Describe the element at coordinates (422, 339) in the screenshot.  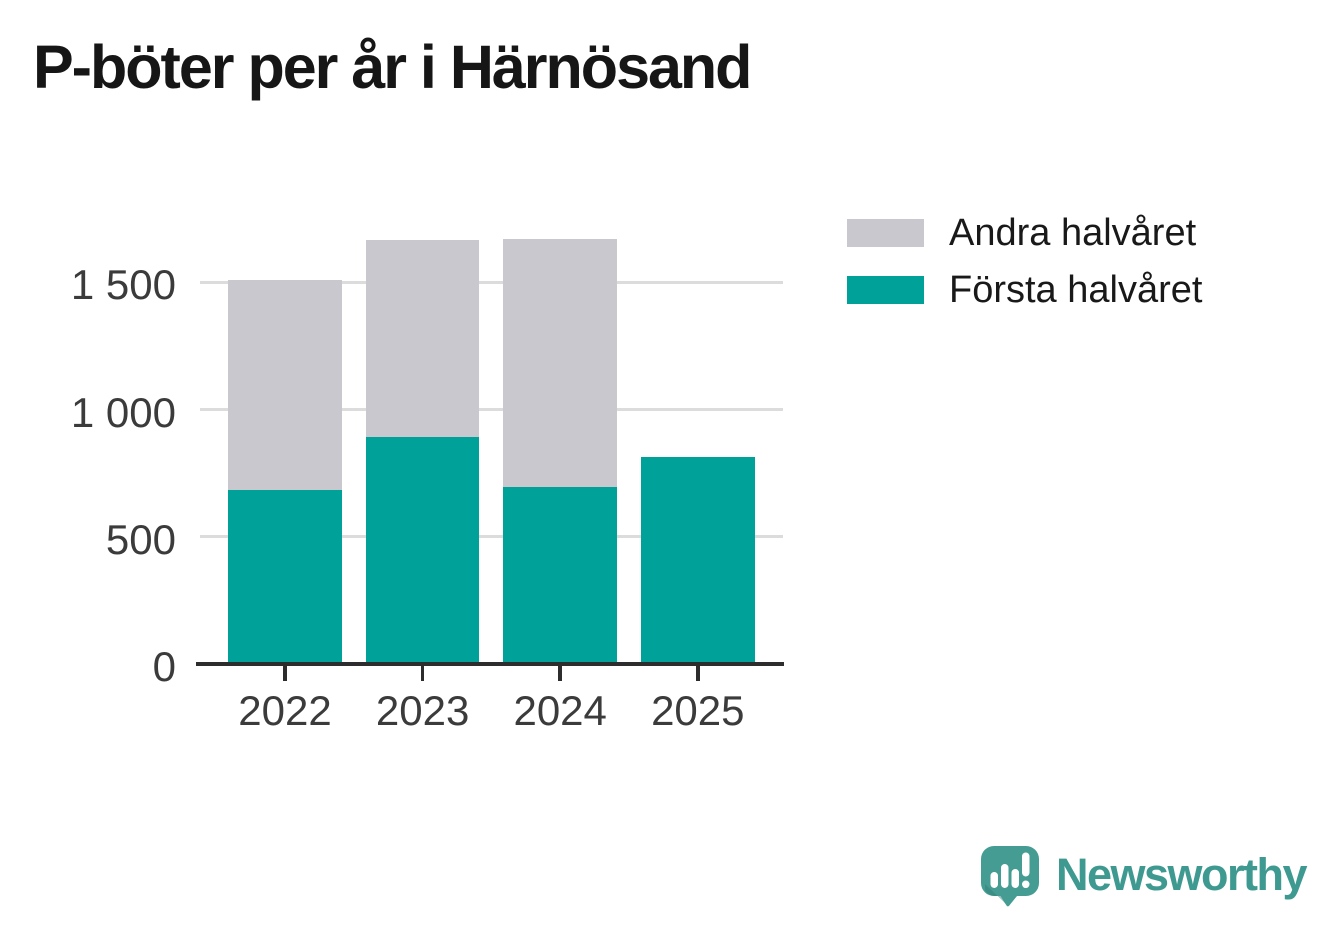
I see `bar-2023-andra-halvaret` at that location.